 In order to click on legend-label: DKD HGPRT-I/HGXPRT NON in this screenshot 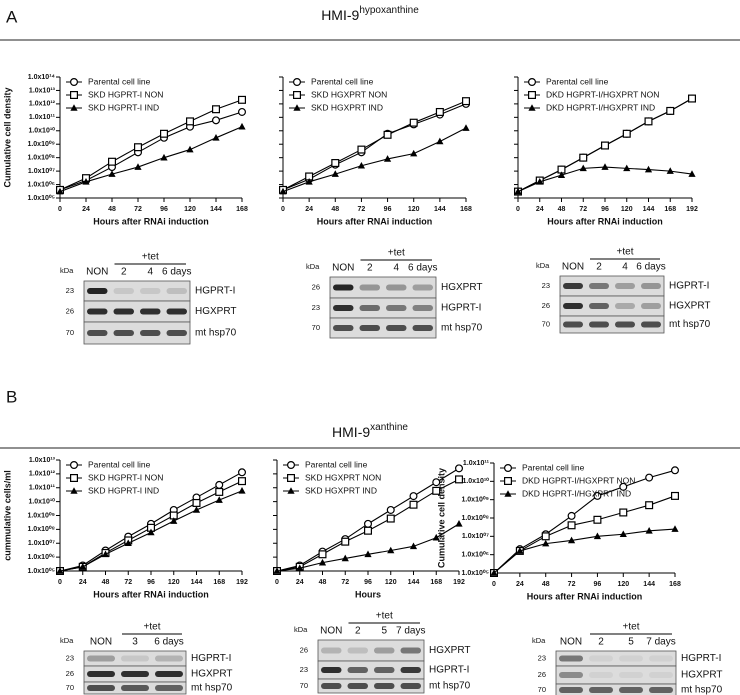, I will do `click(602, 94)`.